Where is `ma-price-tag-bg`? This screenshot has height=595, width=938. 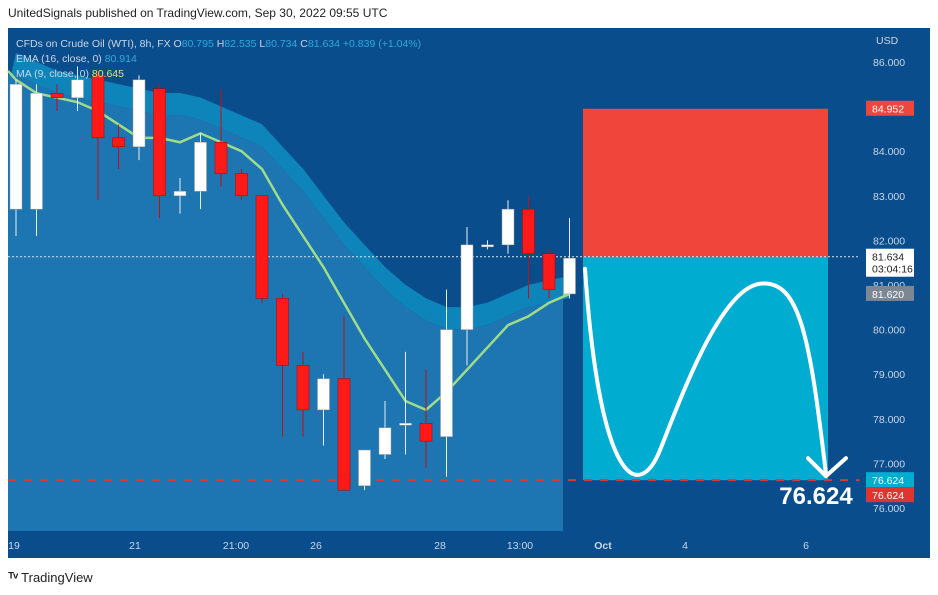 ma-price-tag-bg is located at coordinates (890, 293).